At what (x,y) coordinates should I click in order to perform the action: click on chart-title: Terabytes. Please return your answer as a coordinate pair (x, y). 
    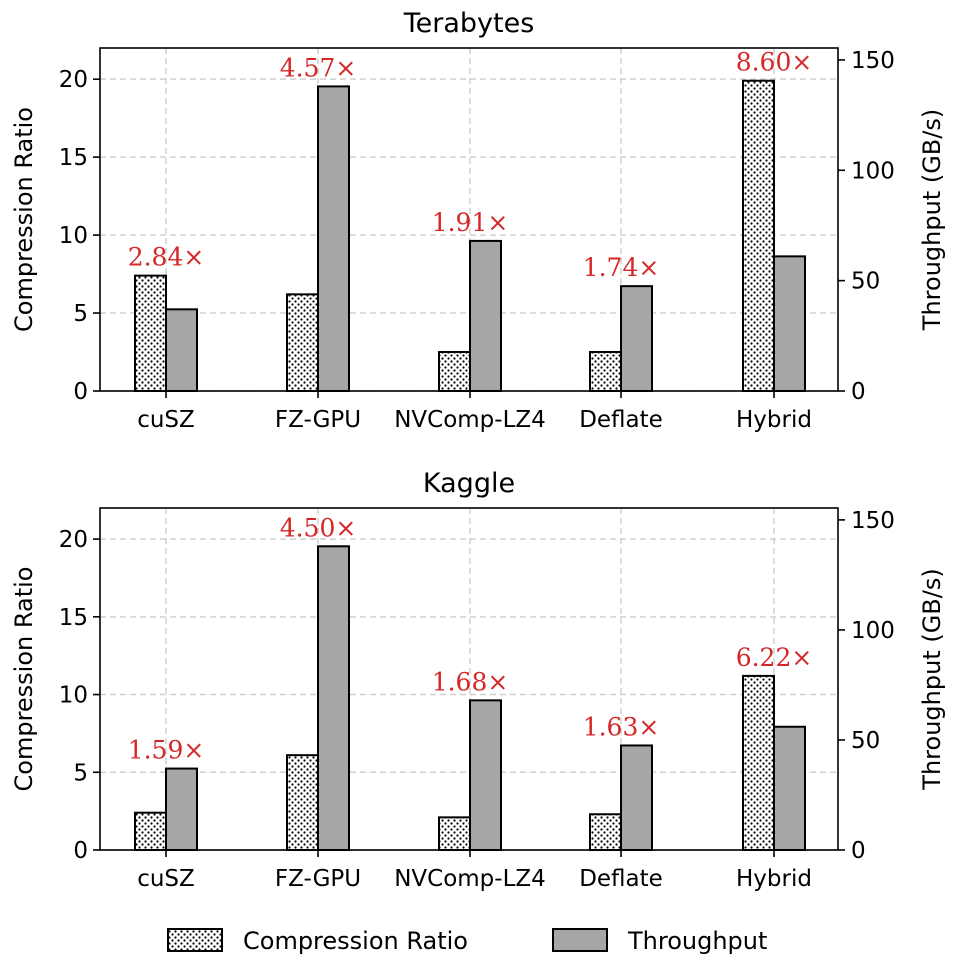
    Looking at the image, I should click on (469, 23).